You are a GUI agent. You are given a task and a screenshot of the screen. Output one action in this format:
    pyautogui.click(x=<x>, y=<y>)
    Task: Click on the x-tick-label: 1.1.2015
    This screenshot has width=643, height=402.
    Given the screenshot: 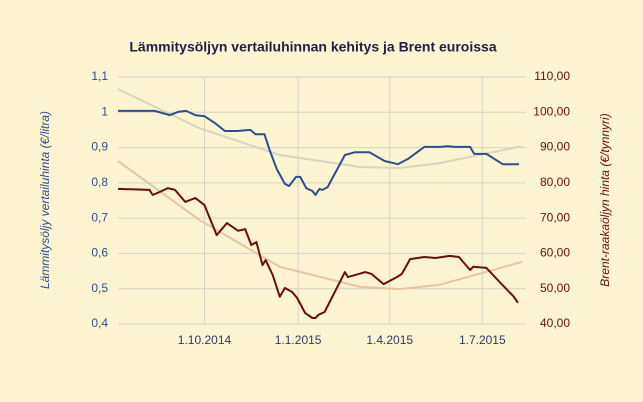 What is the action you would take?
    pyautogui.click(x=298, y=340)
    